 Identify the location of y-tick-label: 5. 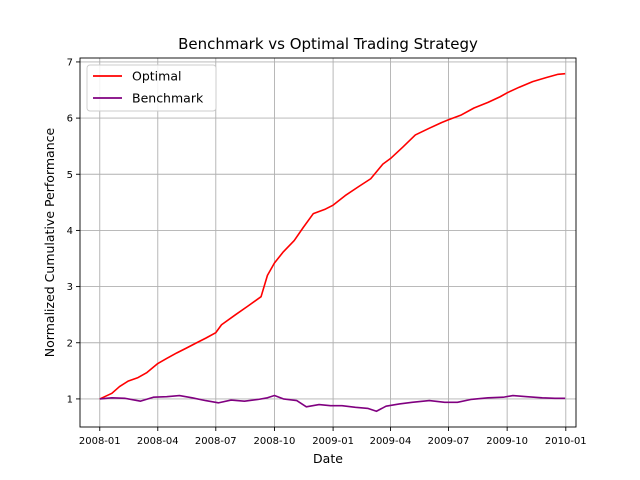
(70, 175).